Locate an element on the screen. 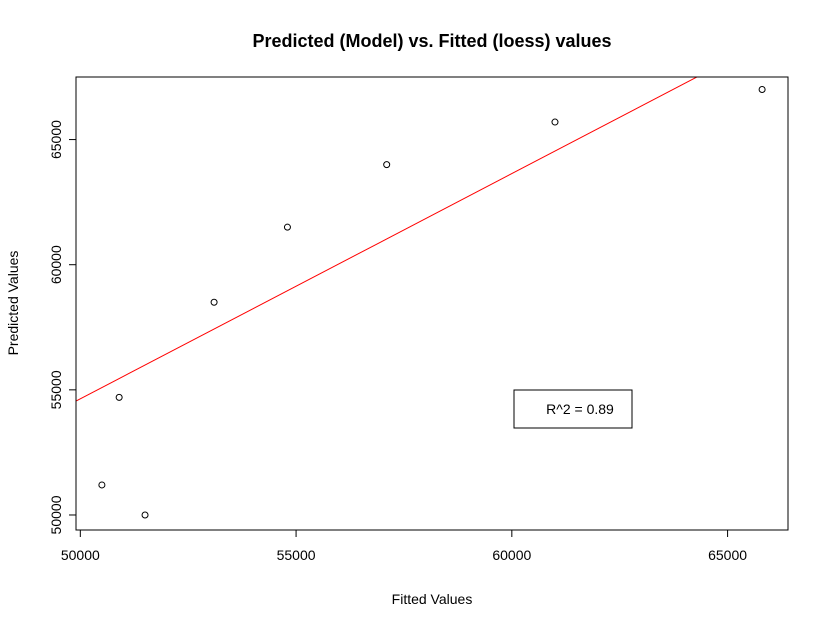  y-tick-label: 55000 is located at coordinates (56, 389).